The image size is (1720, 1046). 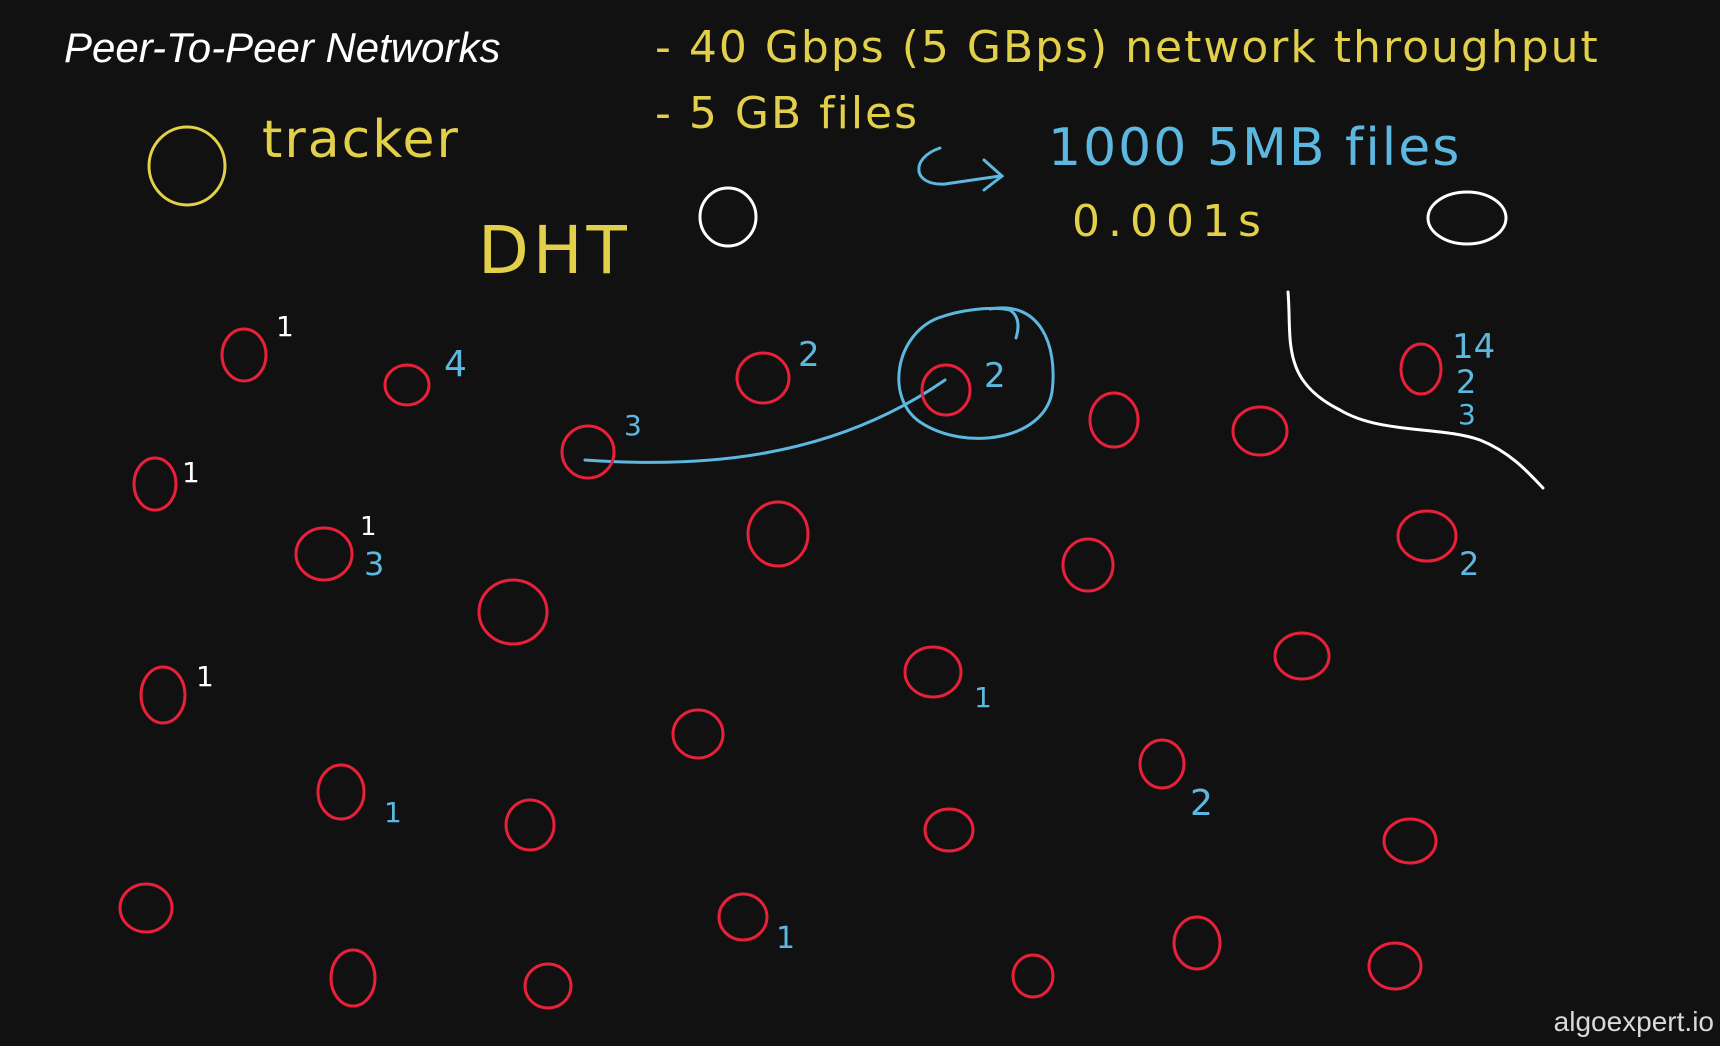 I want to click on transfer-time-note: 0.001s, so click(x=1170, y=221).